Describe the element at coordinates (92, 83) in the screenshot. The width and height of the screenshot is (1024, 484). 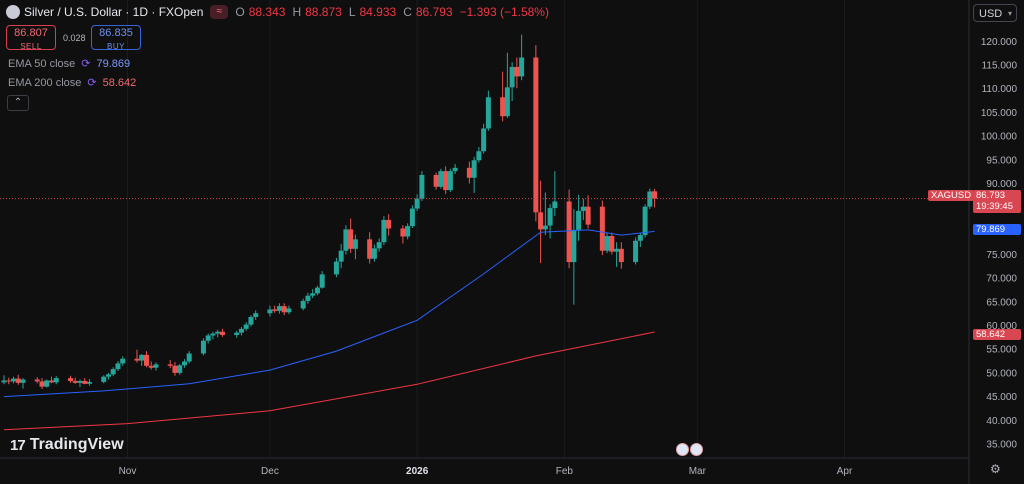
I see `settings-gear-icon: ⟳` at that location.